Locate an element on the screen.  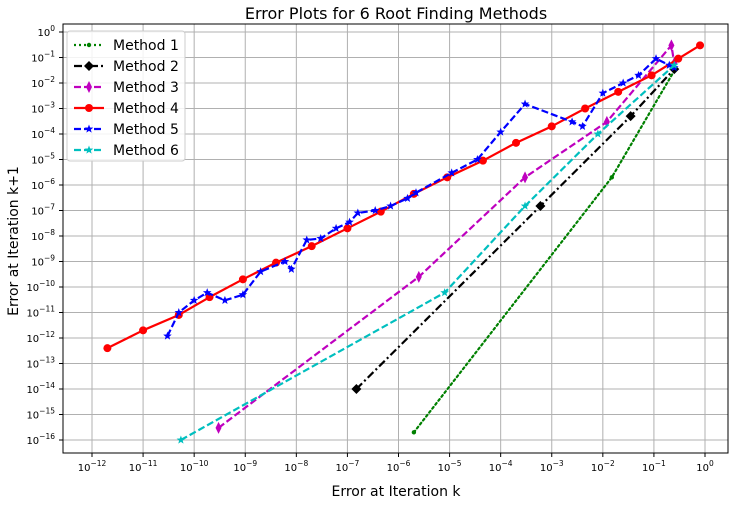
x-tick-label: 10⁻¹² is located at coordinates (92, 466).